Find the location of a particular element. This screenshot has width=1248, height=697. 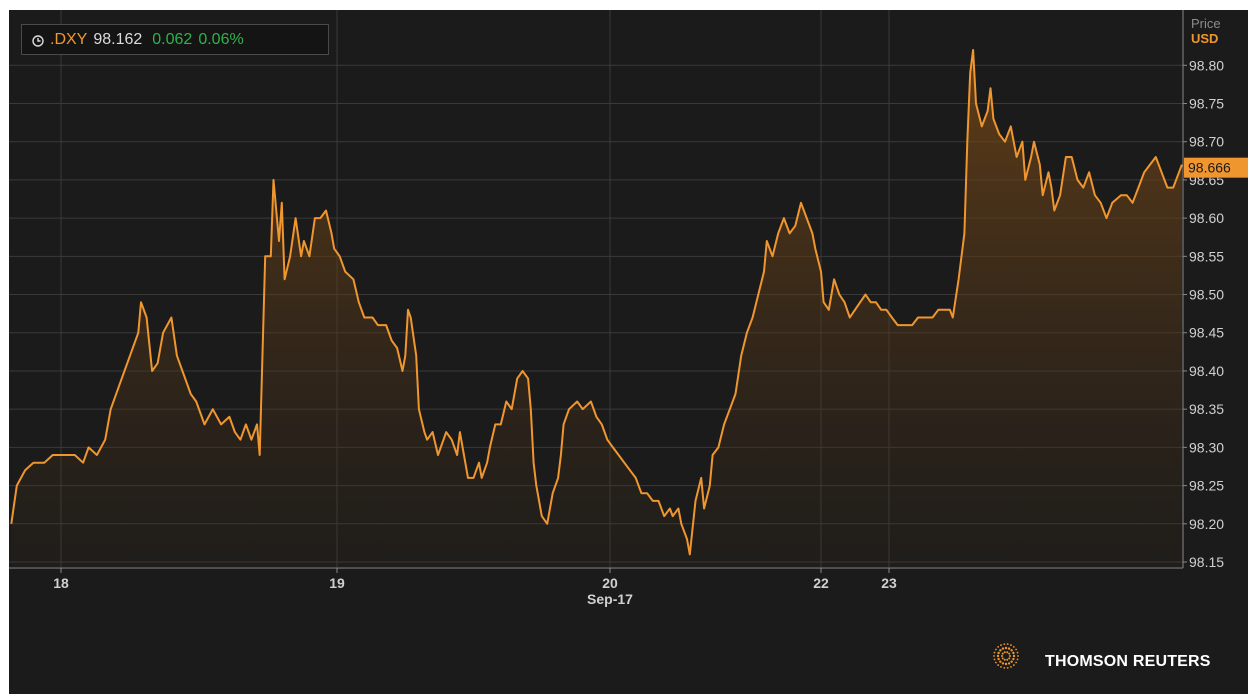

axis-title-currency: USD is located at coordinates (1205, 38).